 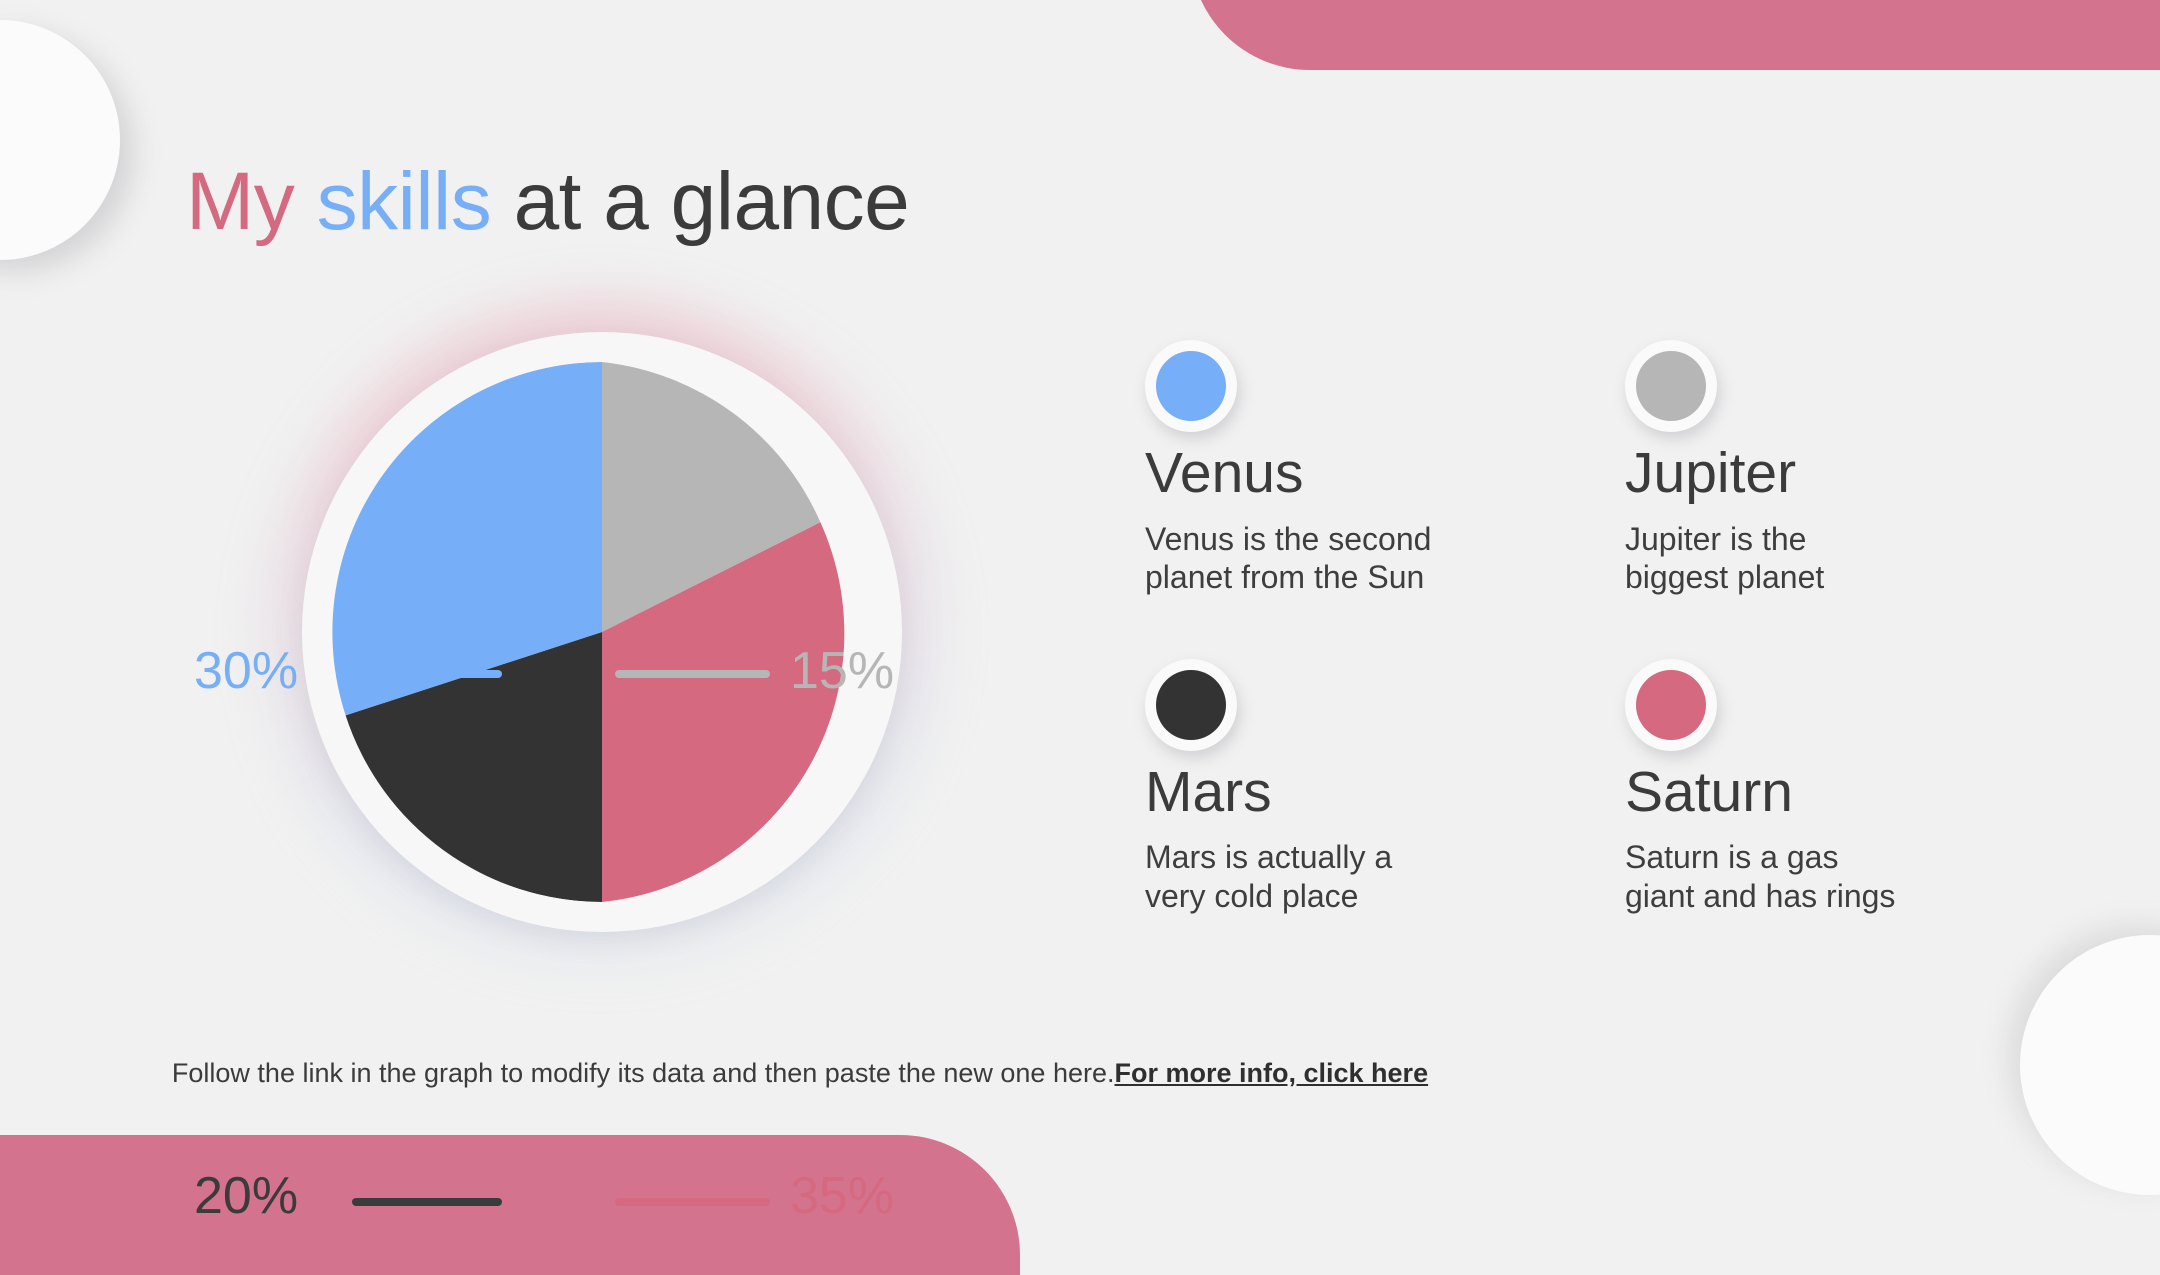 What do you see at coordinates (246, 671) in the screenshot?
I see `pie-label-30: 30%` at bounding box center [246, 671].